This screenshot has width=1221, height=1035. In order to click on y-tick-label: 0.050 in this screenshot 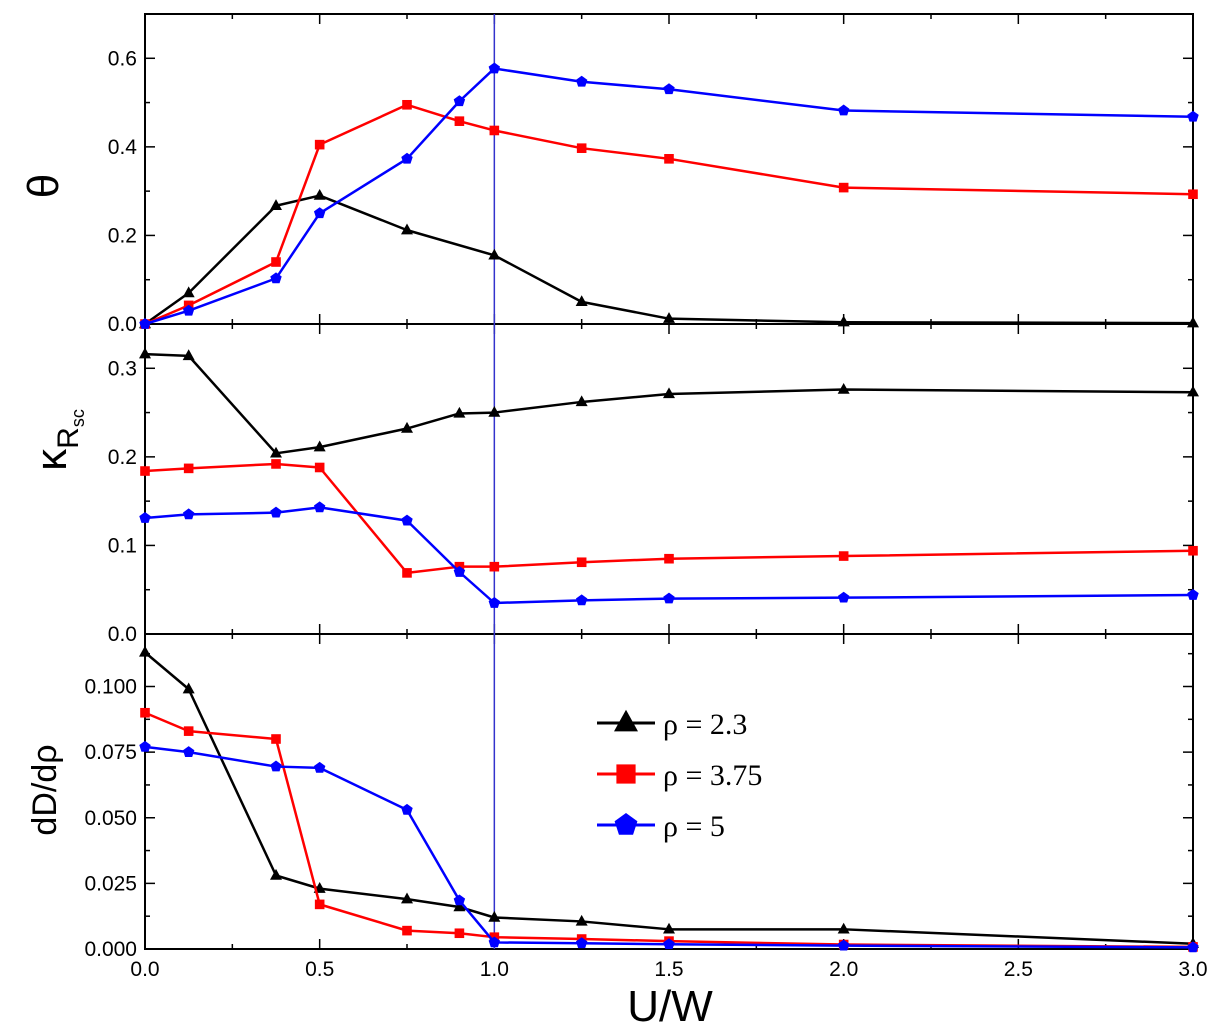, I will do `click(110, 818)`.